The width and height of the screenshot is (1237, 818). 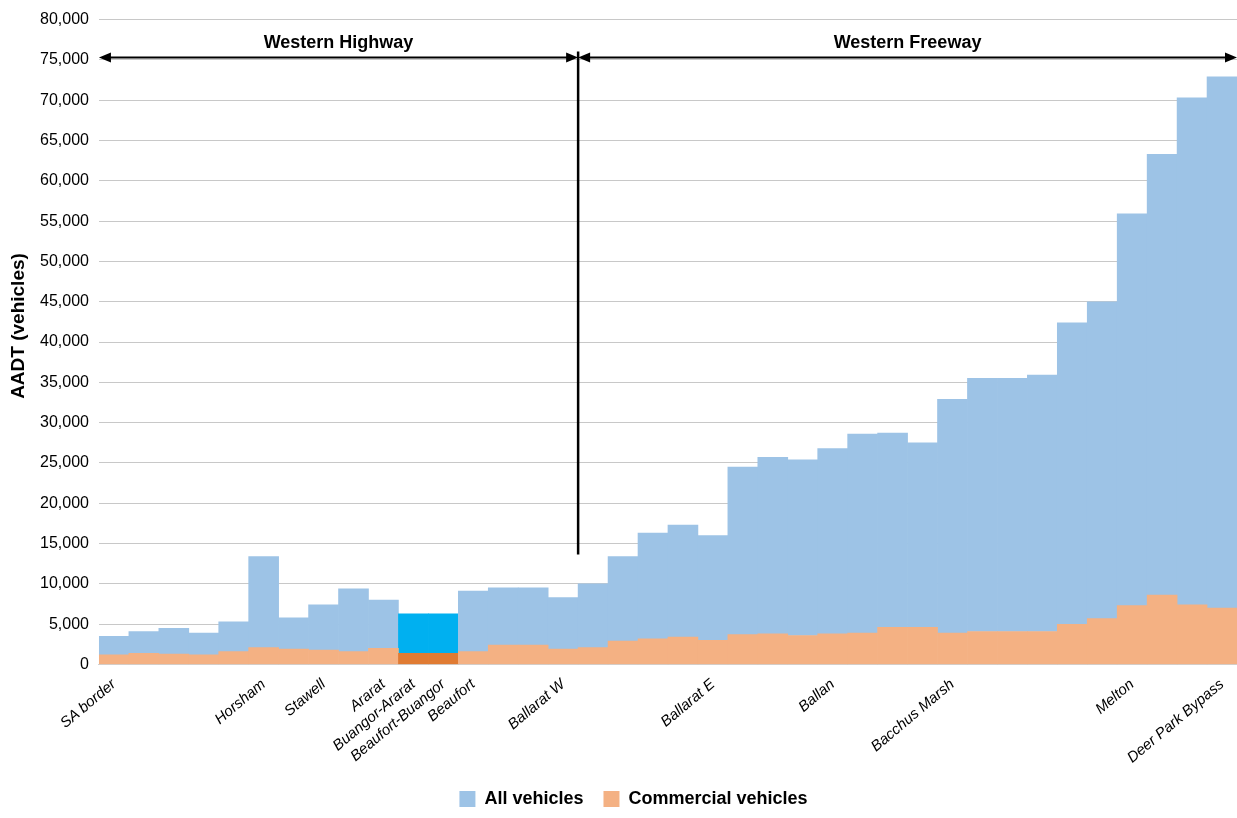 What do you see at coordinates (65, 180) in the screenshot?
I see `y-tick-label: 60,000` at bounding box center [65, 180].